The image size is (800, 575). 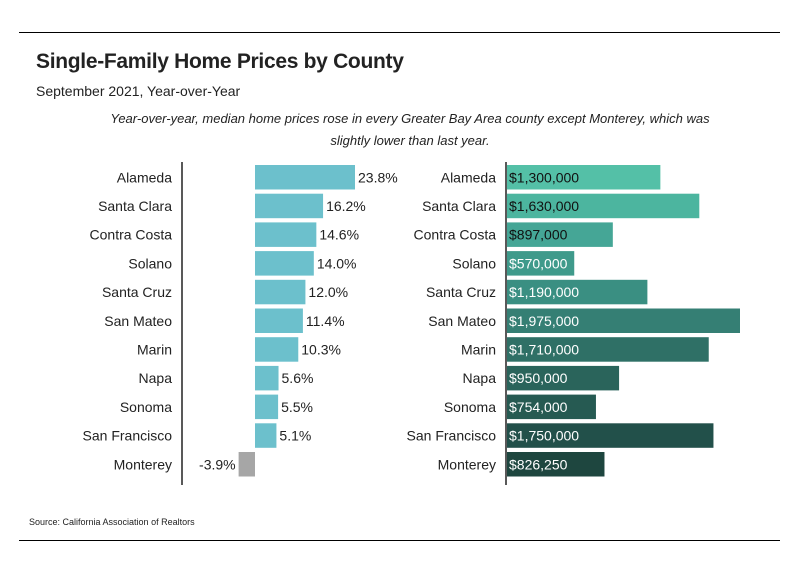 What do you see at coordinates (623, 320) in the screenshot?
I see `right-bar-san-mateo` at bounding box center [623, 320].